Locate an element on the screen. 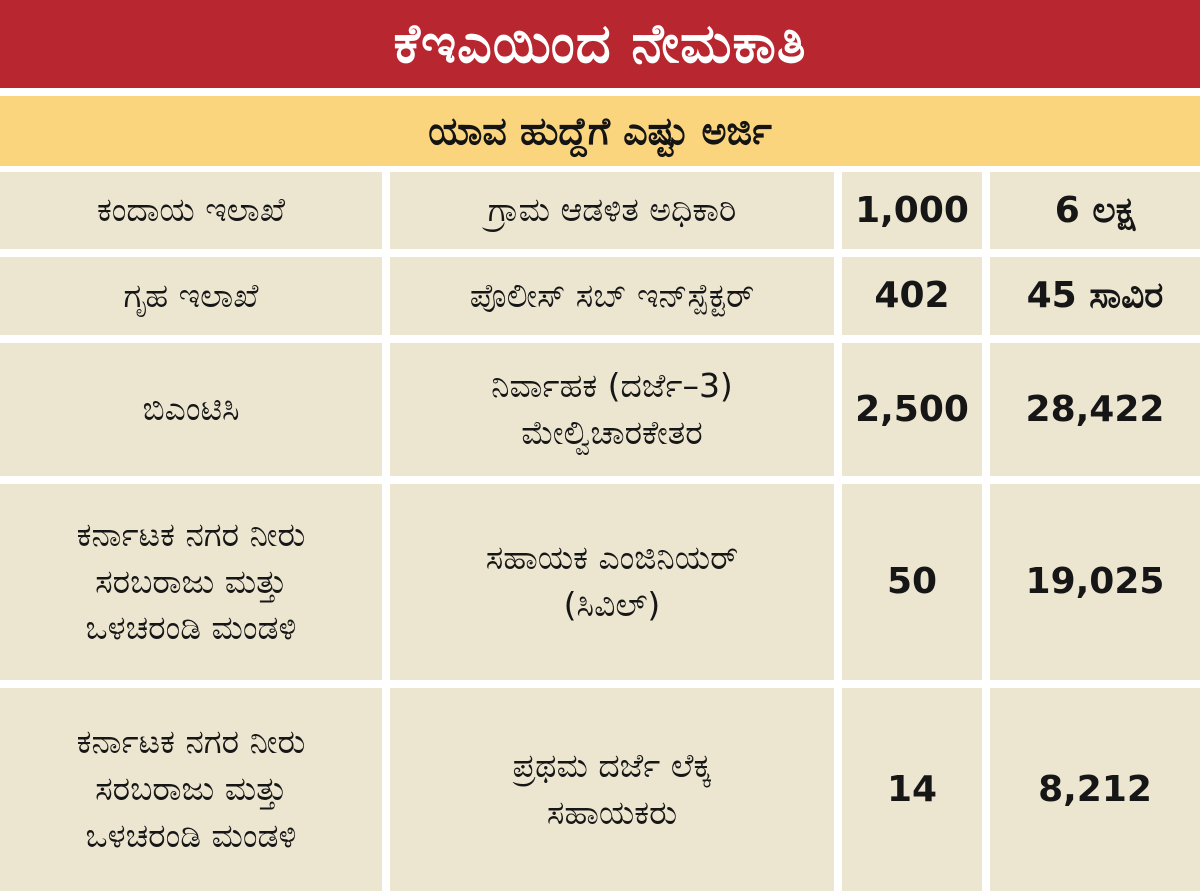 Image resolution: width=1200 pixels, height=891 pixels. table-subtitle: ಯಾವ ಹುದ್ದೆಗೆ ಎಷ್ಟು ಅರ್ಜಿ is located at coordinates (600, 131).